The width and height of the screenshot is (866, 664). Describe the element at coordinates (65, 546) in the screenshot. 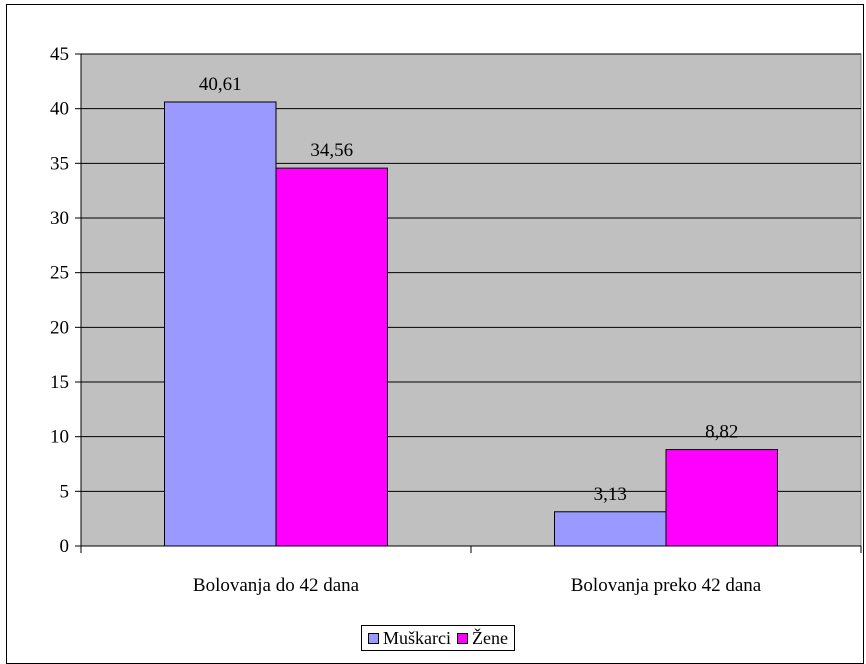

I see `y-tick-label: 0` at that location.